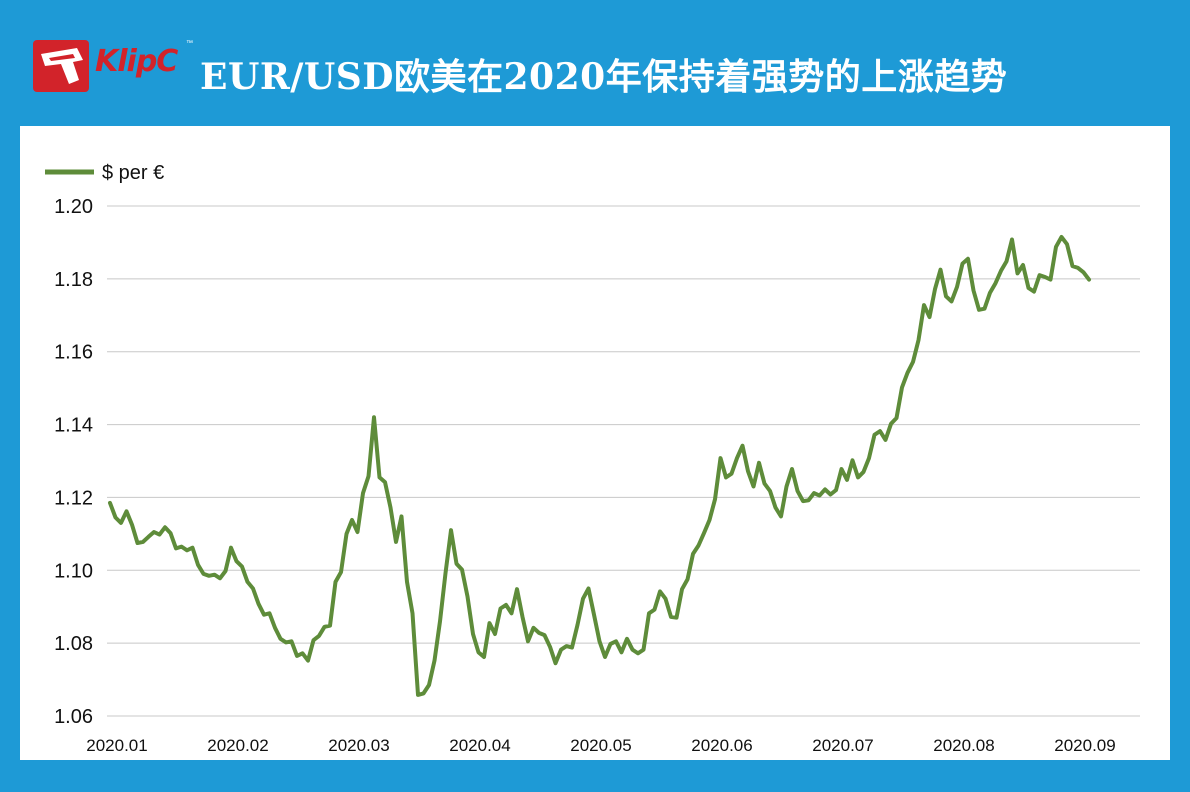 This screenshot has width=1190, height=792. I want to click on y-tick-label: 1.18, so click(73, 280).